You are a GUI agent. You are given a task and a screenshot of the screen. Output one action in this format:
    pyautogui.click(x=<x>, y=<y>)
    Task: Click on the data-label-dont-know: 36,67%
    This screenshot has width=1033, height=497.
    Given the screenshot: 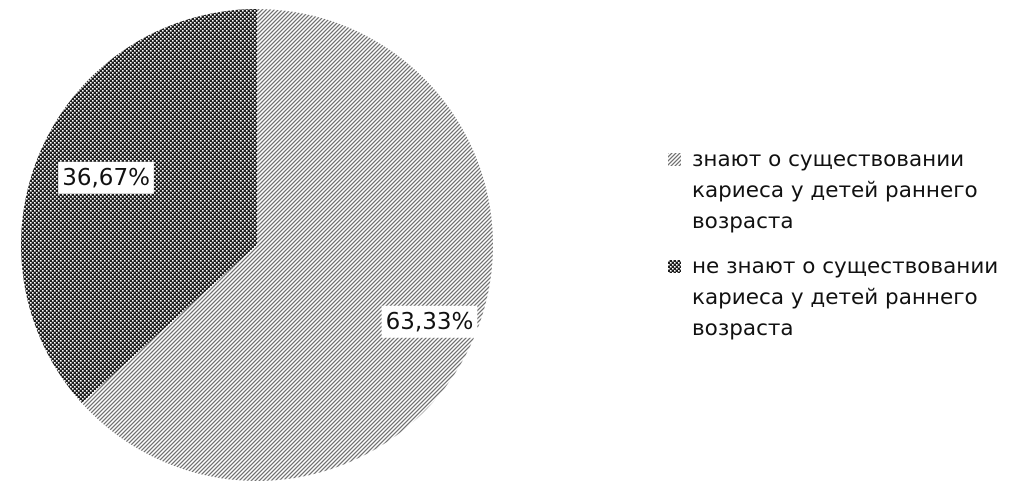 What is the action you would take?
    pyautogui.click(x=106, y=177)
    